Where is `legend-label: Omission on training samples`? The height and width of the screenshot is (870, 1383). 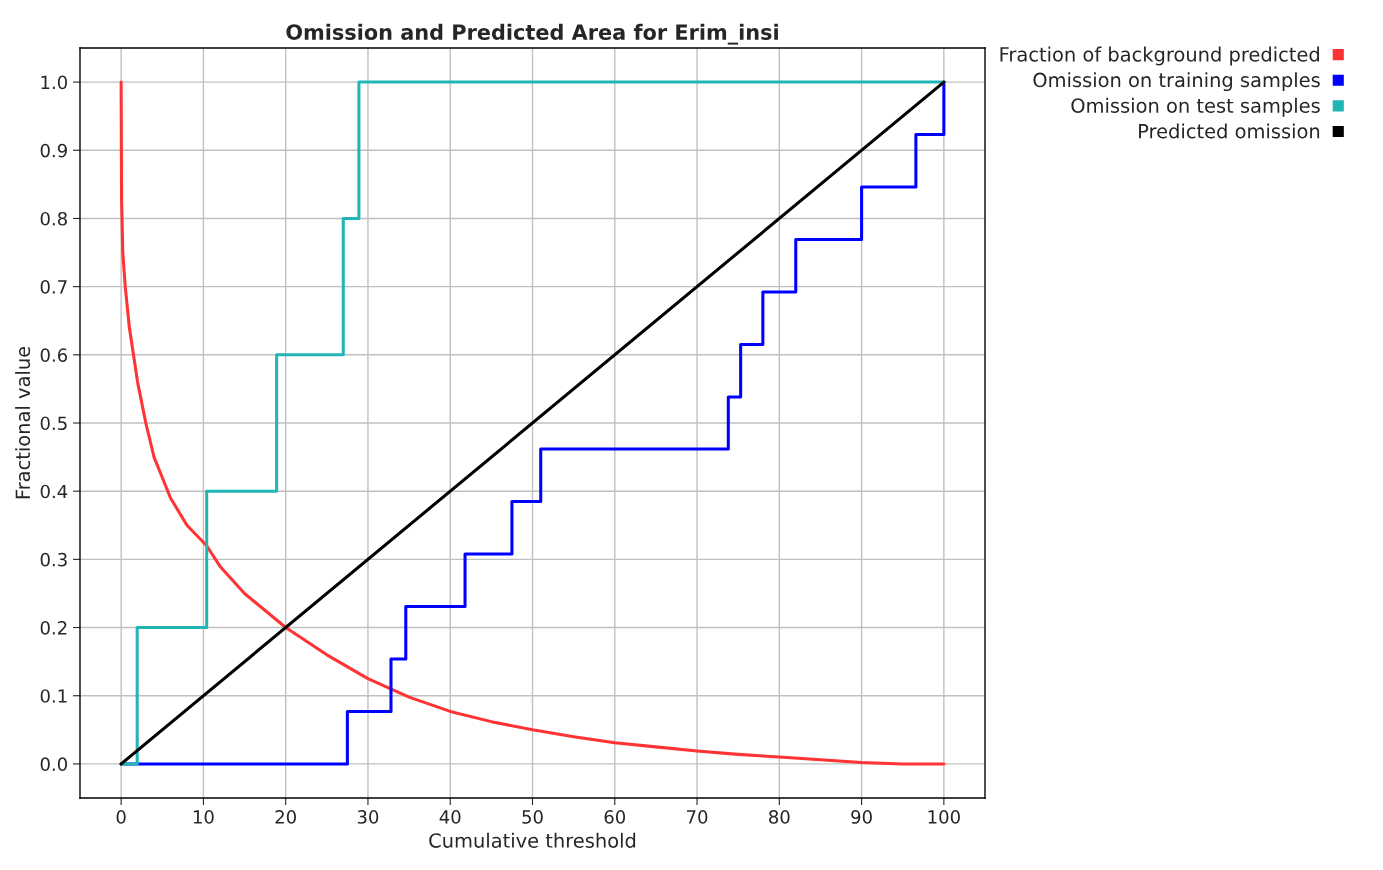 legend-label: Omission on training samples is located at coordinates (1176, 82).